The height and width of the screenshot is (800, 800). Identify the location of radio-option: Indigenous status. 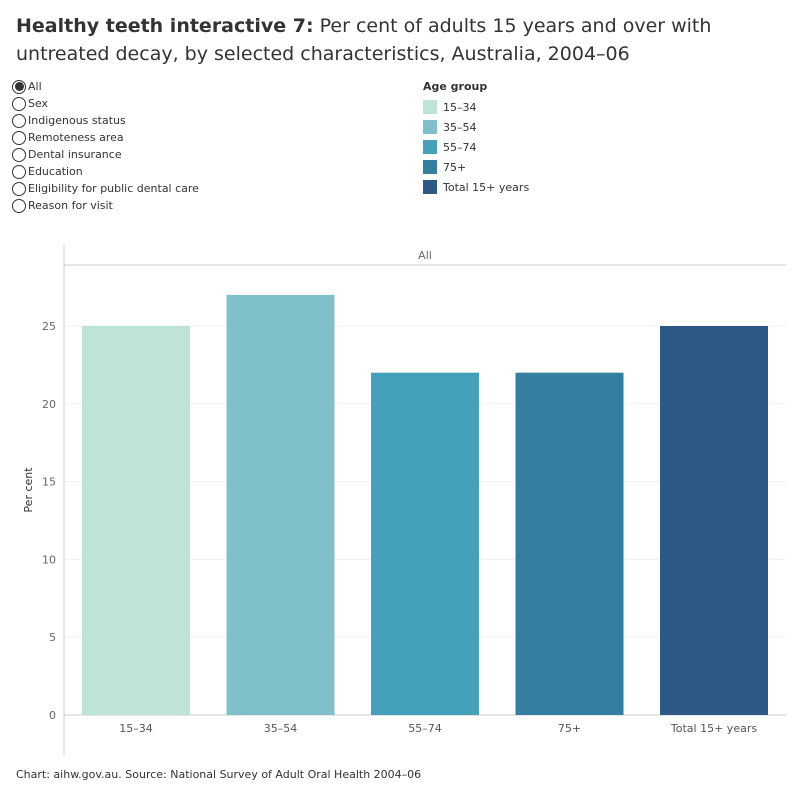
(105, 120).